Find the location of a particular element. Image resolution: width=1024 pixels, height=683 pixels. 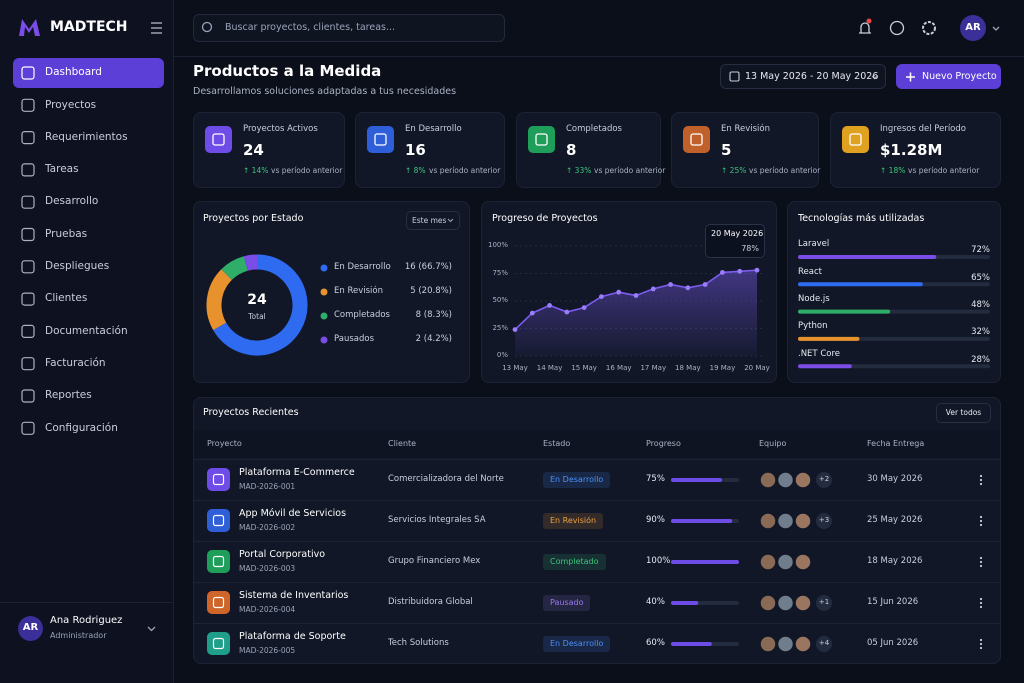

date-range: 13 May 2026 - 20 May 2026 is located at coordinates (812, 76).